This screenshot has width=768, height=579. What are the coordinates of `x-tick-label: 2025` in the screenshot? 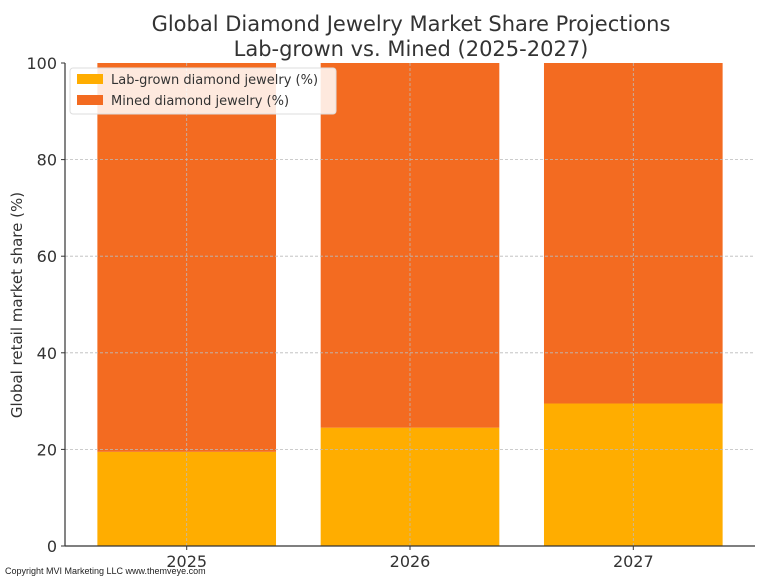 It's located at (186, 561).